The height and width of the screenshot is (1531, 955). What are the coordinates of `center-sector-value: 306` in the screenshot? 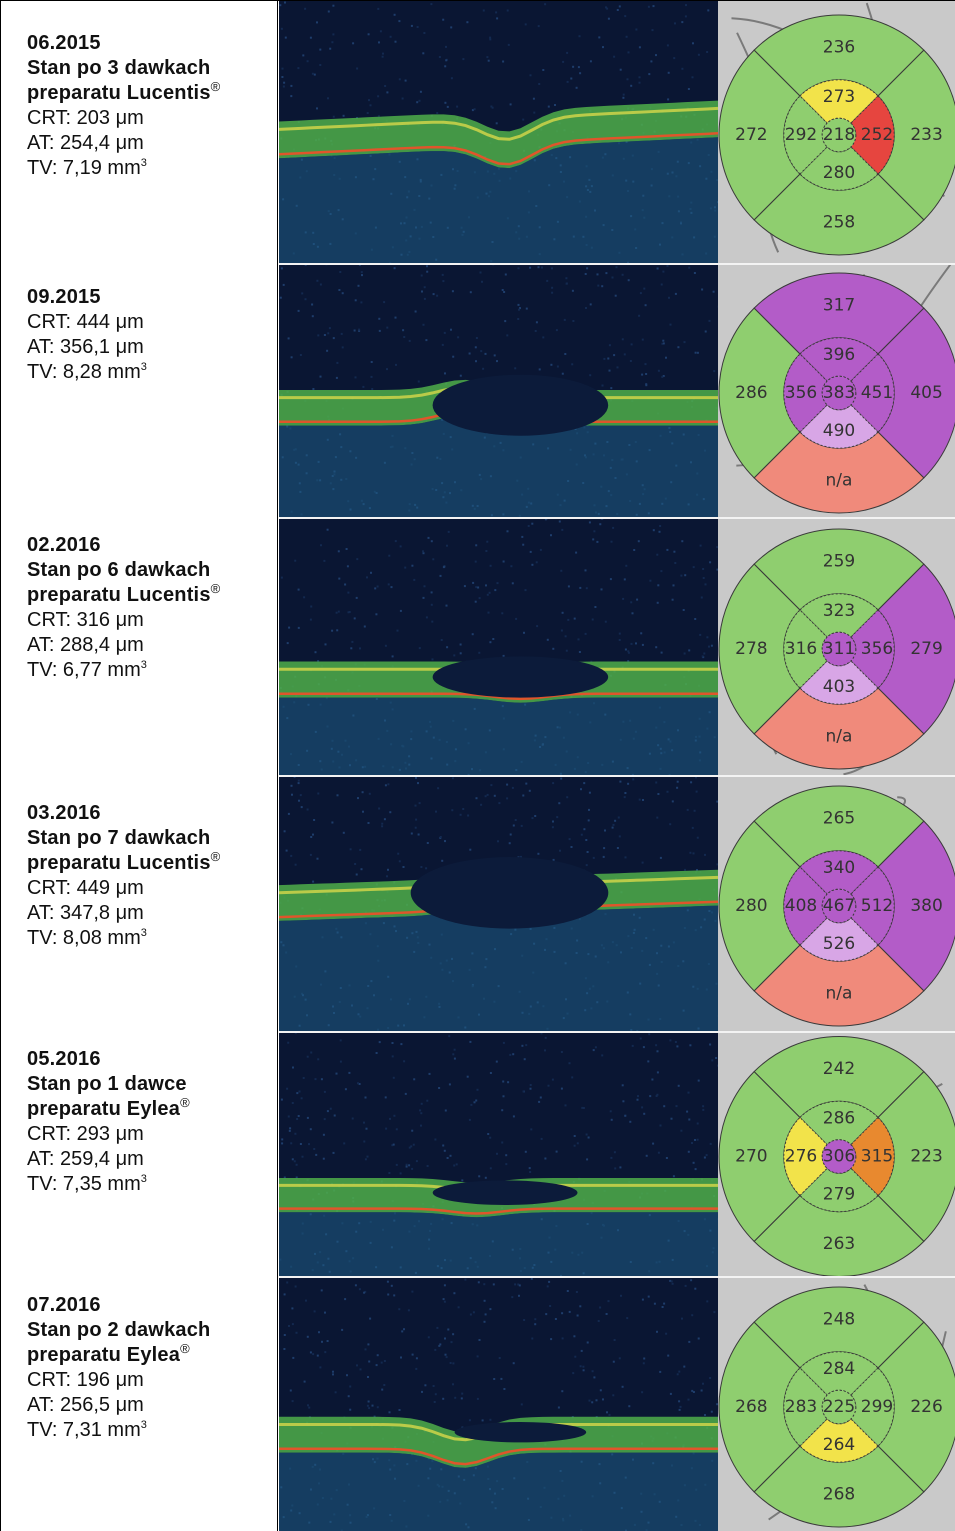 It's located at (839, 1157).